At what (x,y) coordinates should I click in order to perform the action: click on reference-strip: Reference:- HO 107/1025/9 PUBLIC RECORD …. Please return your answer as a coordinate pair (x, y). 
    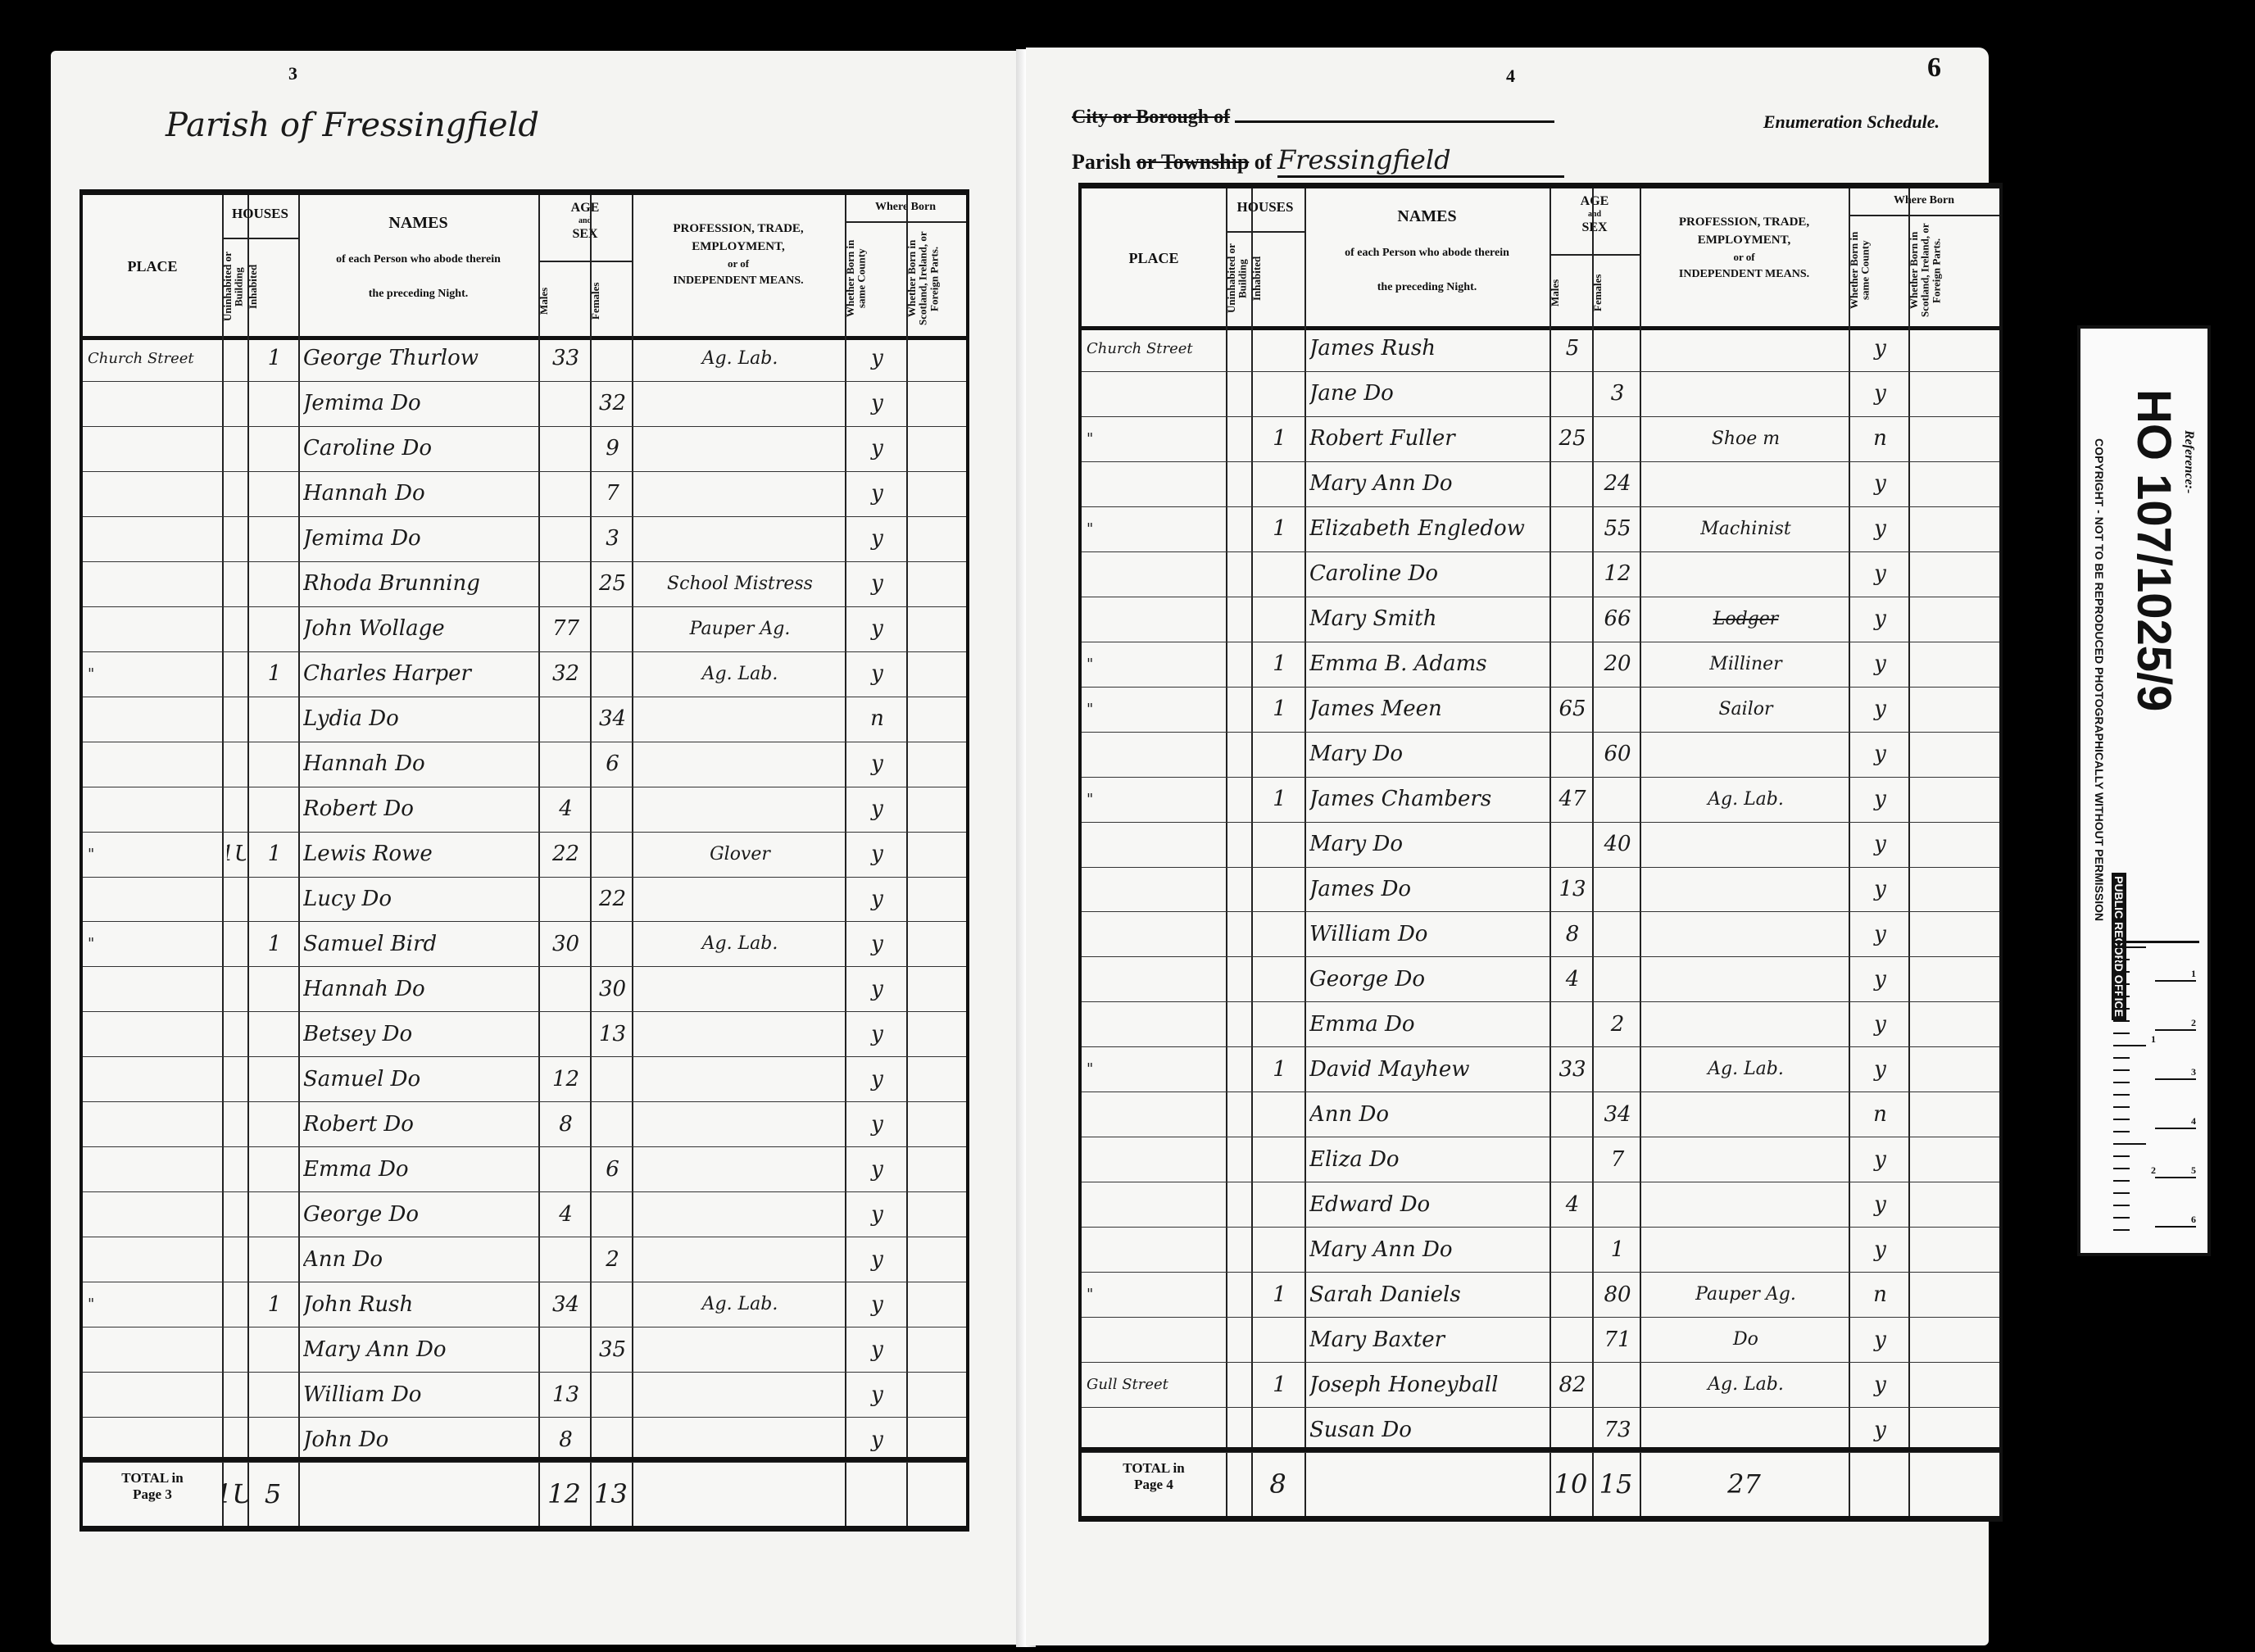
    Looking at the image, I should click on (2144, 790).